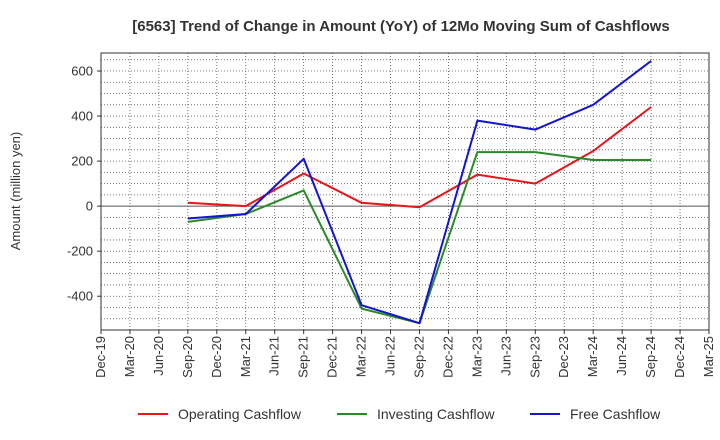 The height and width of the screenshot is (440, 720). Describe the element at coordinates (418, 357) in the screenshot. I see `x-tick-label: Sep-22` at that location.